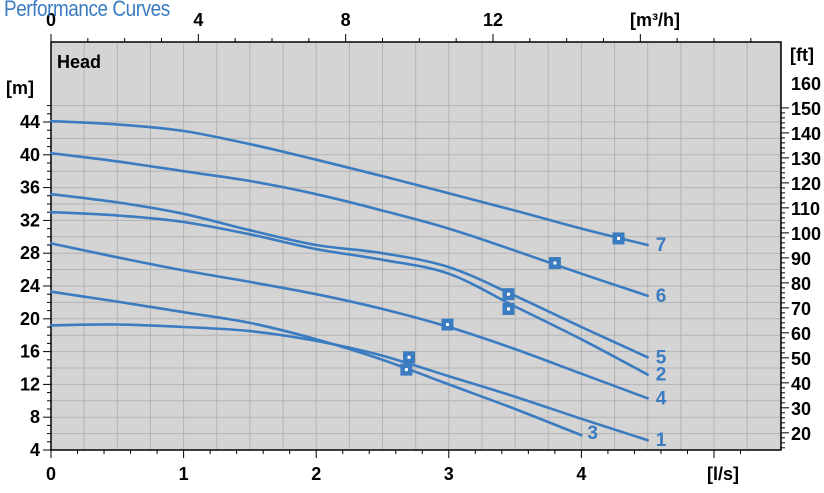  I want to click on bottom-axis-tick-label: 0, so click(51, 474).